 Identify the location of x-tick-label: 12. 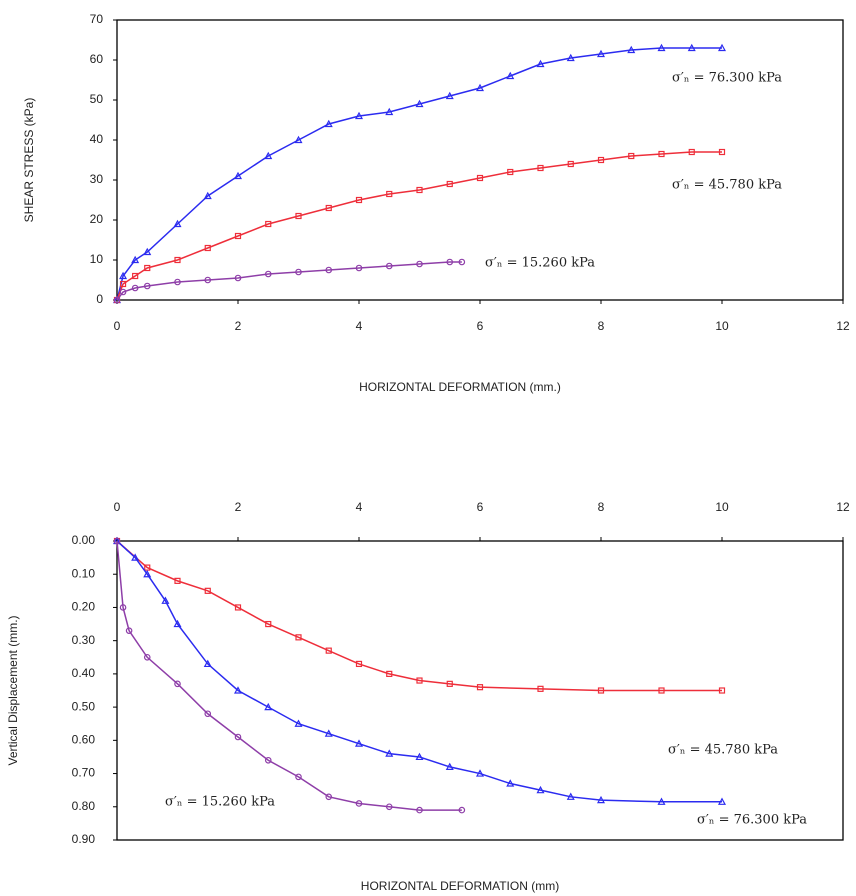
(843, 326).